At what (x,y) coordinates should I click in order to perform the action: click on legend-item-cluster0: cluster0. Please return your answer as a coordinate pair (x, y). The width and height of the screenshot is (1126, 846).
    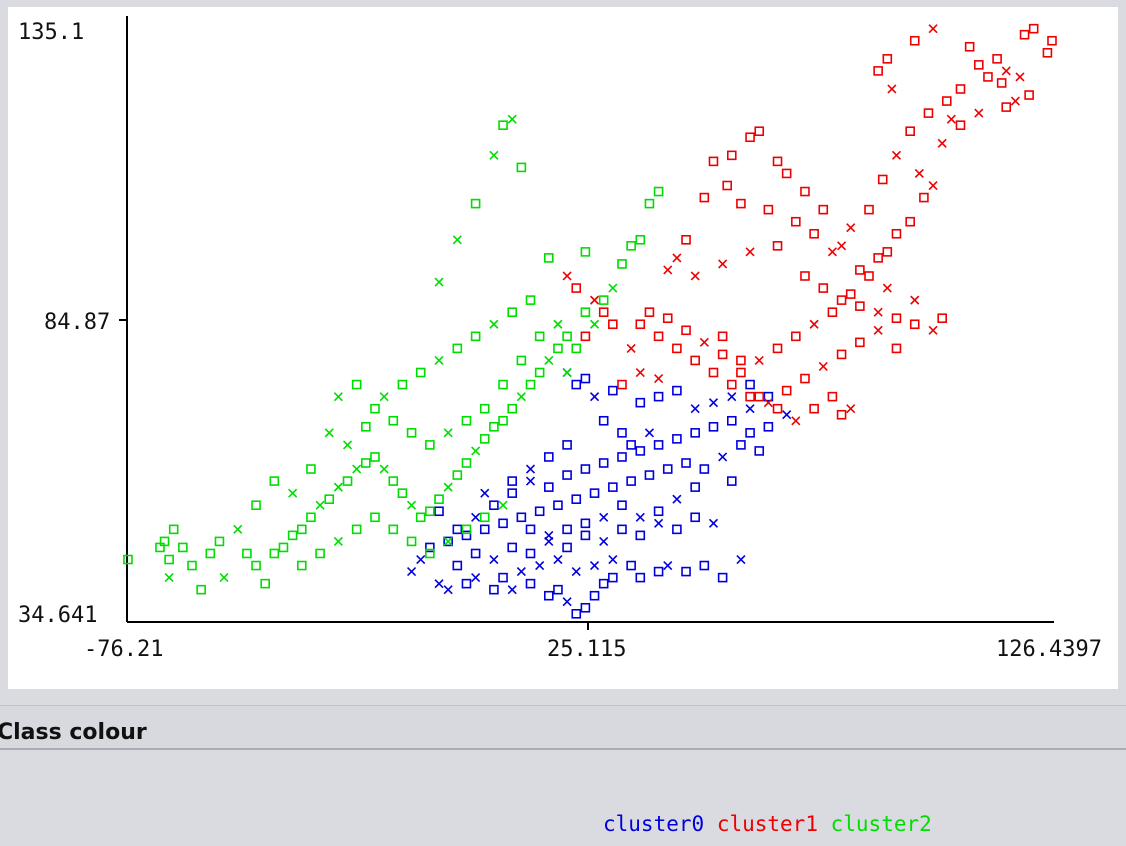
    Looking at the image, I should click on (654, 824).